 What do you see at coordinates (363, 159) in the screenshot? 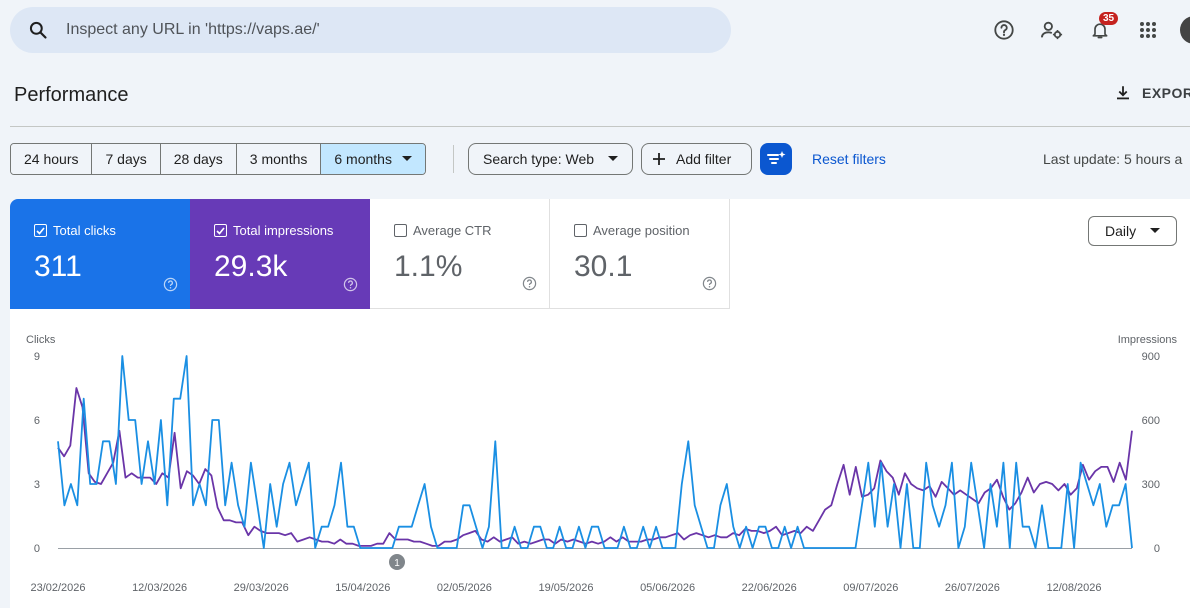
I see `date-range-6-months-label: 6 months` at bounding box center [363, 159].